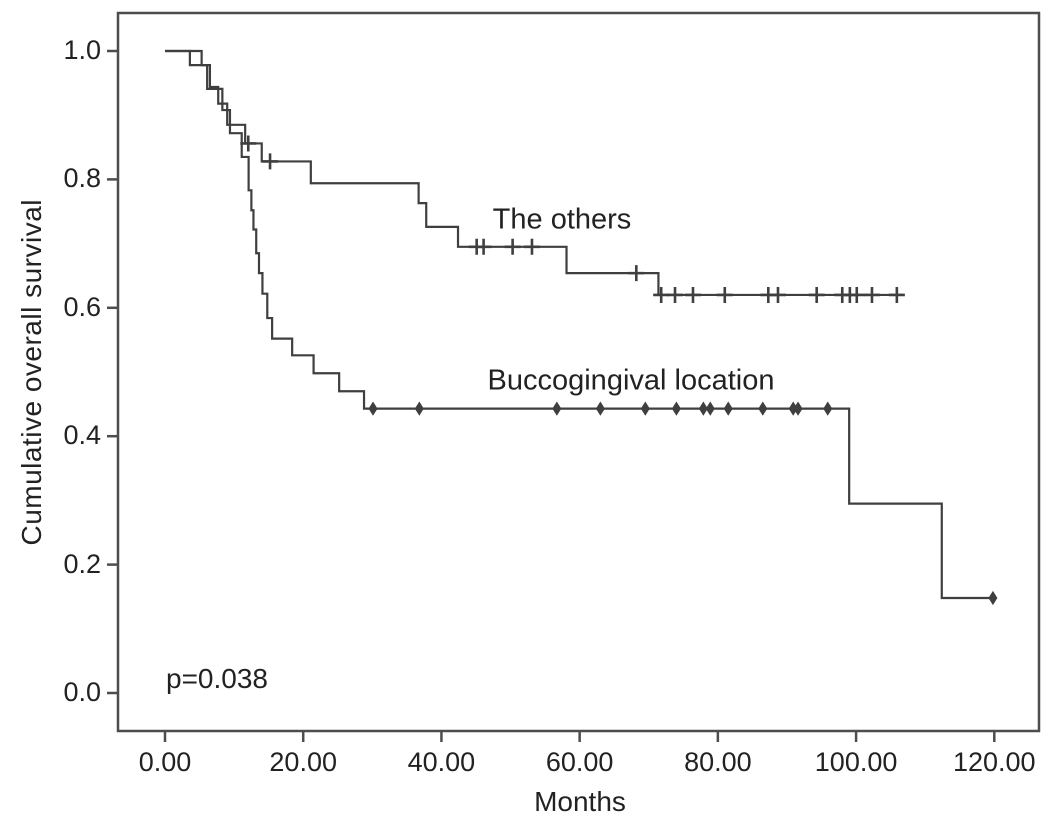 The width and height of the screenshot is (1055, 838). I want to click on p-value-annotation: p=0.038, so click(217, 678).